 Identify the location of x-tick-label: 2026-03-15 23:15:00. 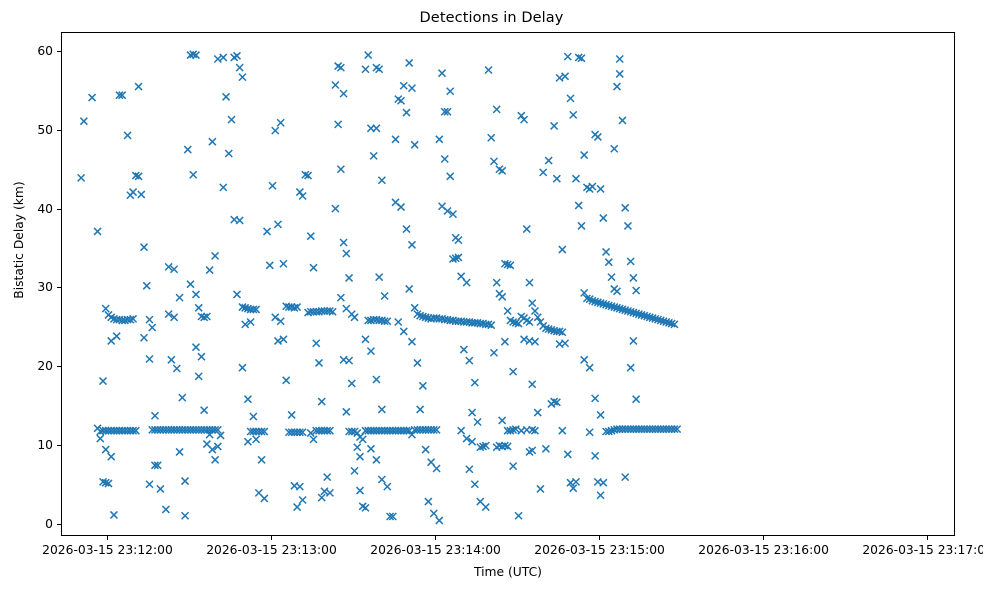
(599, 550).